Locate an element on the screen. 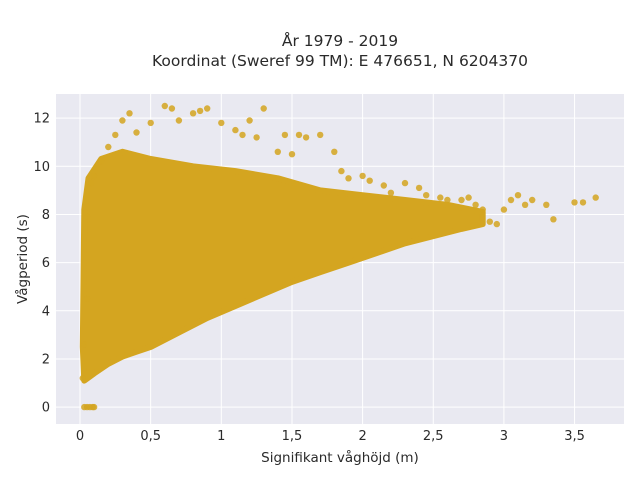 The image size is (640, 480). y-tick-label: 10 is located at coordinates (41, 167).